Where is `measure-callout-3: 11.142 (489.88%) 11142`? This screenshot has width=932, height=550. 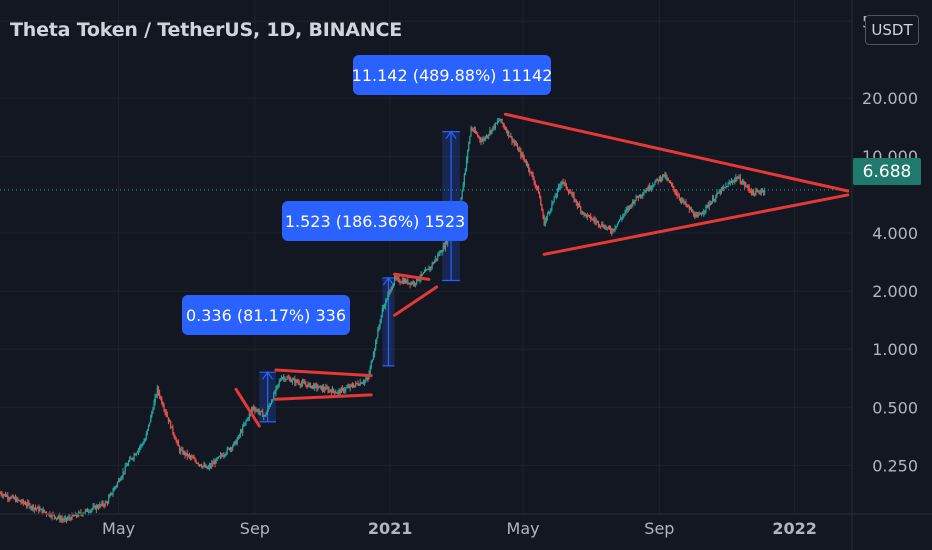
measure-callout-3: 11.142 (489.88%) 11142 is located at coordinates (452, 75).